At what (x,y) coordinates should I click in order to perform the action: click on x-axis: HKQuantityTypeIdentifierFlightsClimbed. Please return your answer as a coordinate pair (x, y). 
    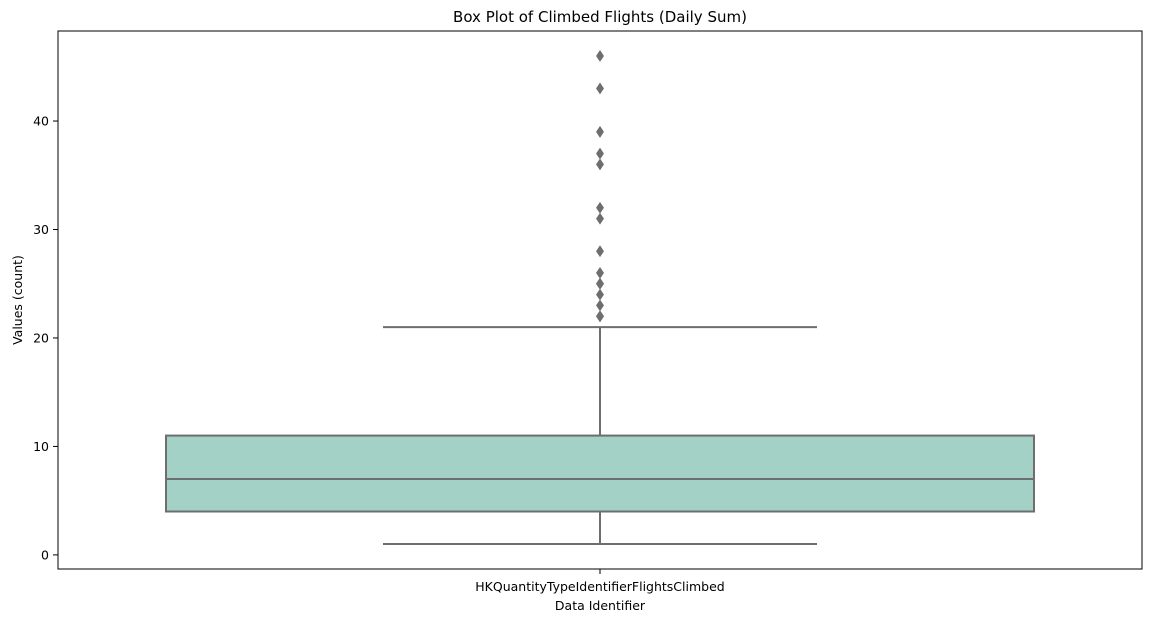
    Looking at the image, I should click on (600, 581).